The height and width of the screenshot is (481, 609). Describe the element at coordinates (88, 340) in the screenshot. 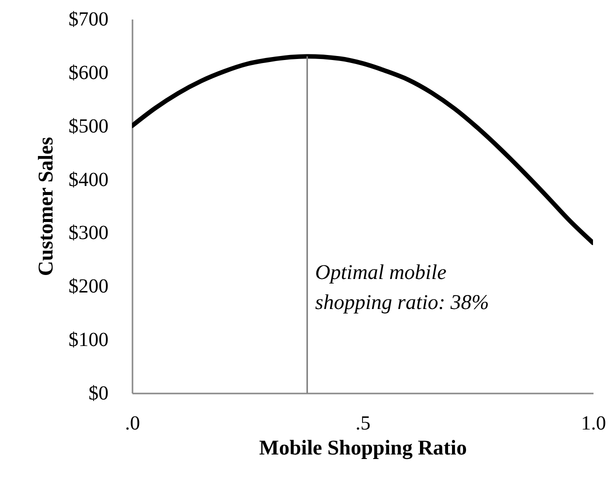

I see `y-tick-label: $100` at that location.